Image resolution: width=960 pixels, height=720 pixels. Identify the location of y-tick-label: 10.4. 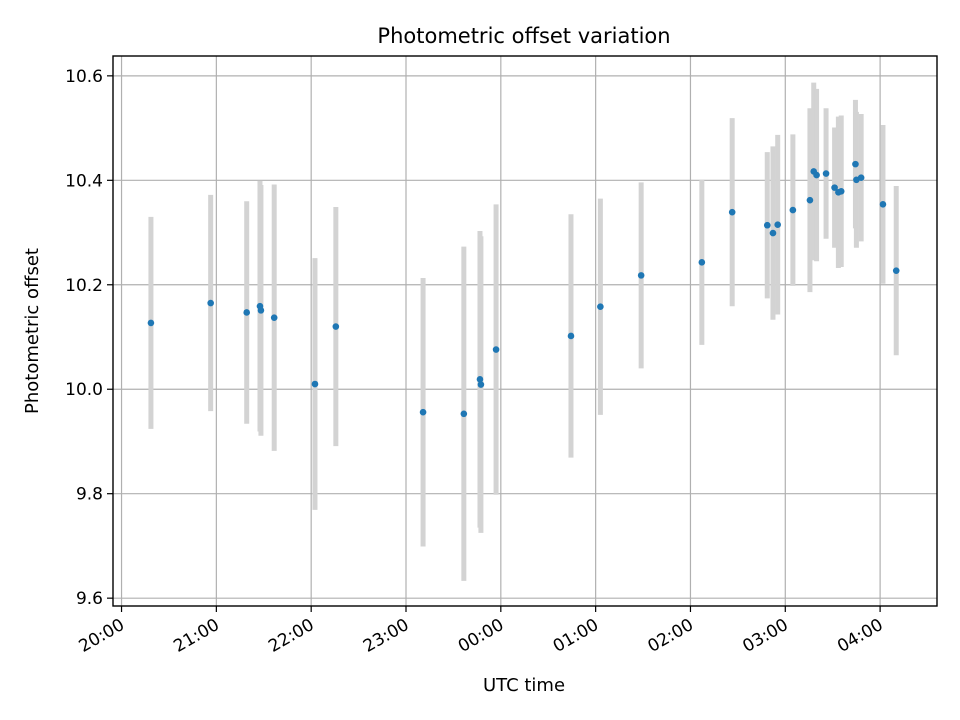
(84, 181).